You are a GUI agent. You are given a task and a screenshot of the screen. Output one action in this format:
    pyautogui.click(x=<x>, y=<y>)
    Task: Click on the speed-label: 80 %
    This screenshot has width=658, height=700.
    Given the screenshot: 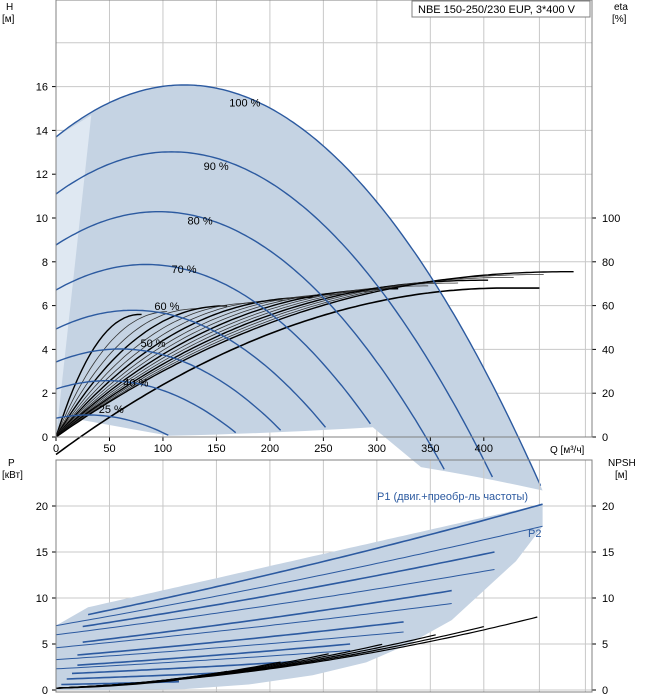 What is the action you would take?
    pyautogui.click(x=200, y=222)
    